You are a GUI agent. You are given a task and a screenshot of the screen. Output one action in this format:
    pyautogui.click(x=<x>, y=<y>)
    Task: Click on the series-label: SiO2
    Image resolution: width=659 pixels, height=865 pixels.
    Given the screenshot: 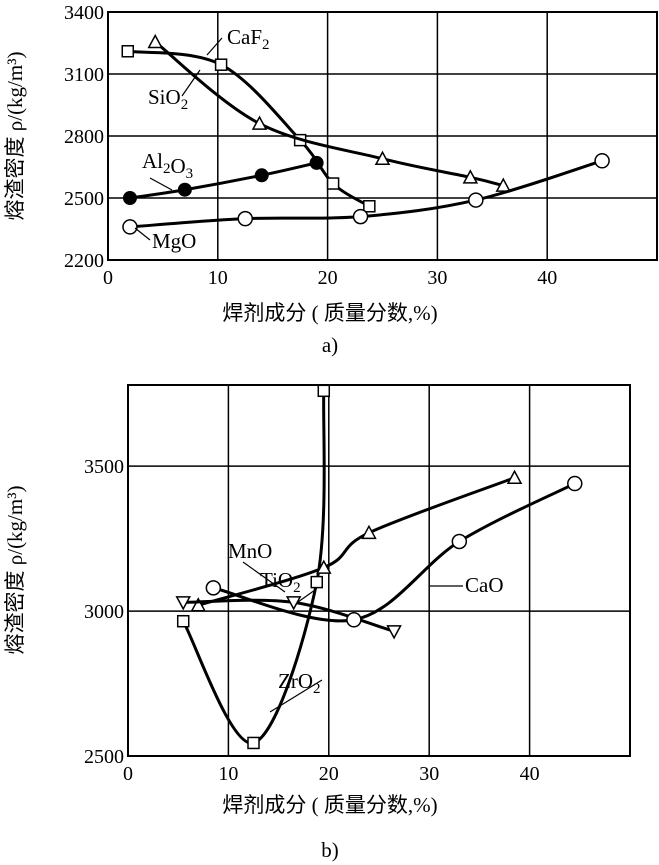 What is the action you would take?
    pyautogui.click(x=168, y=99)
    